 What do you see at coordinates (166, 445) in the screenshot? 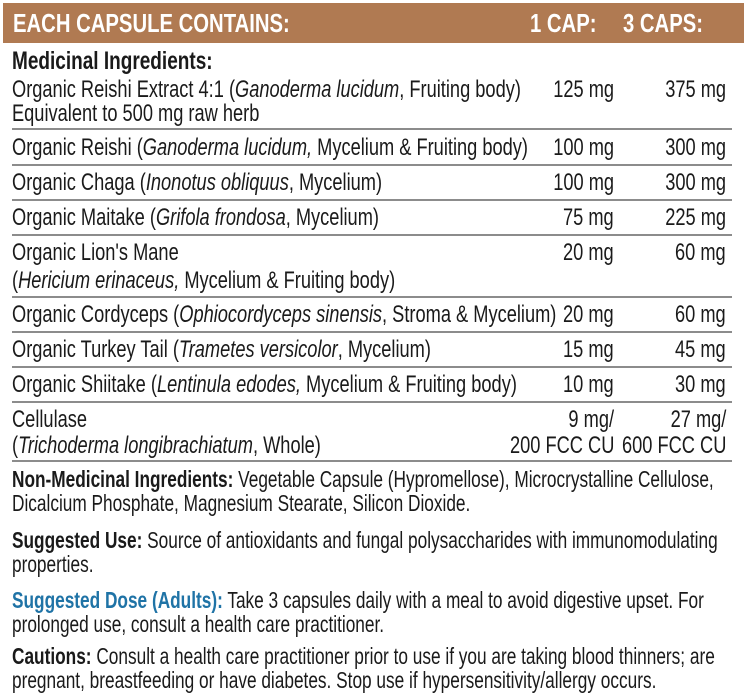
I see `ingredient-latin: (Trichoderma longibrachiatum, Whole)` at bounding box center [166, 445].